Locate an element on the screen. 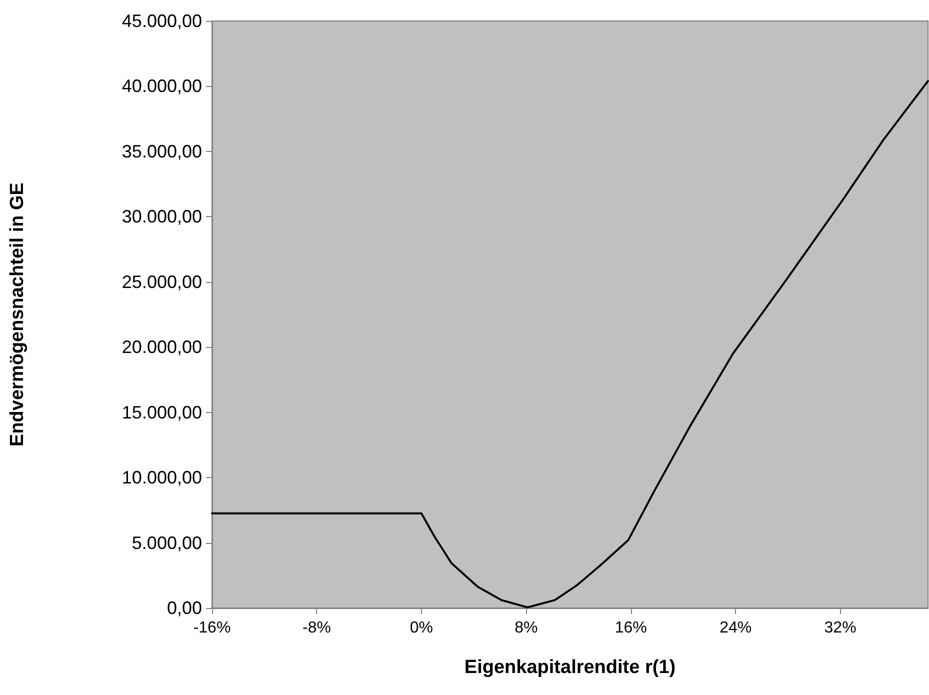 This screenshot has height=695, width=929. y-tick-label: 15.000,00 is located at coordinates (162, 412).